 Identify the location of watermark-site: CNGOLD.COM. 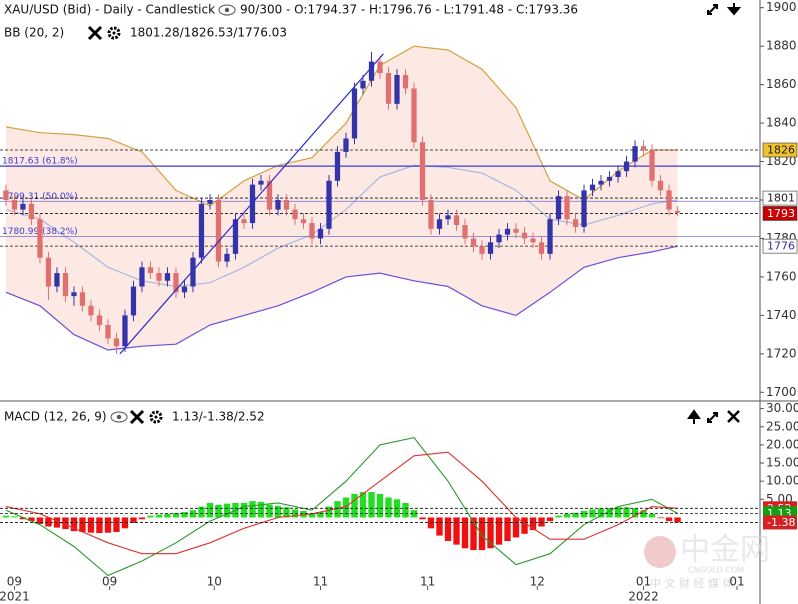
(716, 570).